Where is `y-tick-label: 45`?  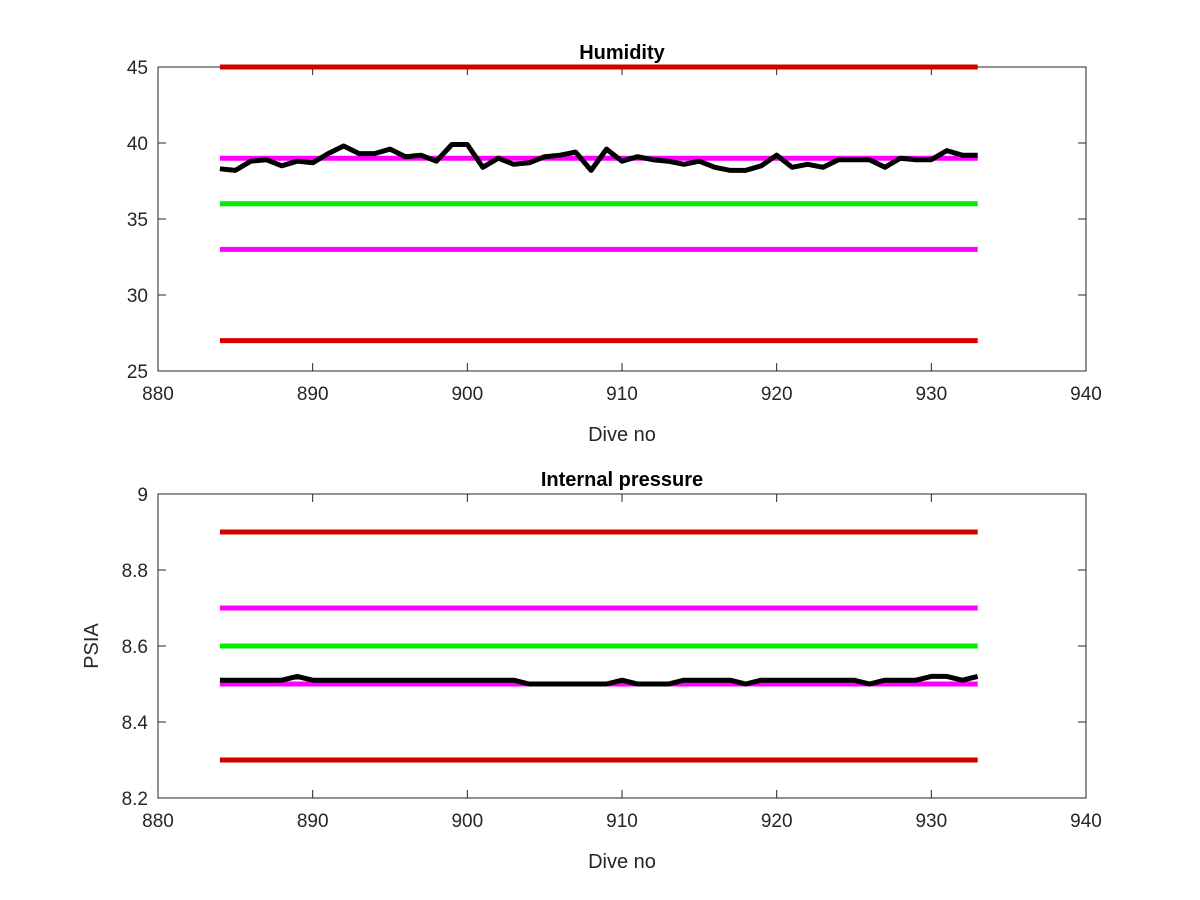
y-tick-label: 45 is located at coordinates (137, 68).